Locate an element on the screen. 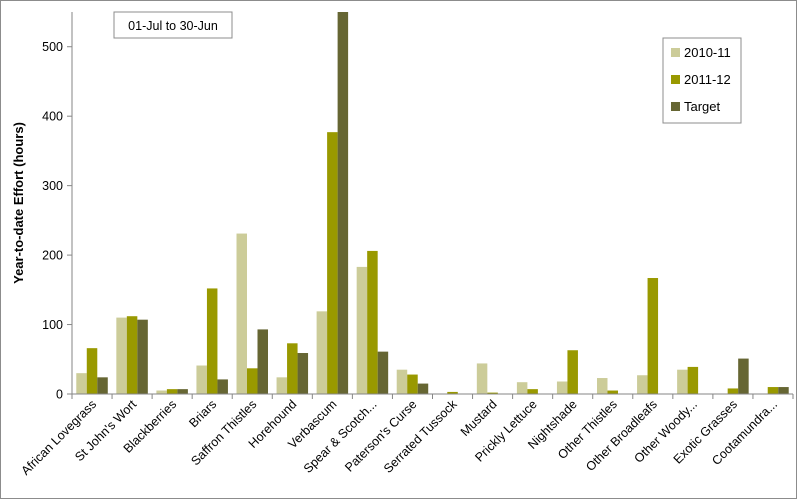 The width and height of the screenshot is (797, 499). legend-label: 2010-11 is located at coordinates (707, 52).